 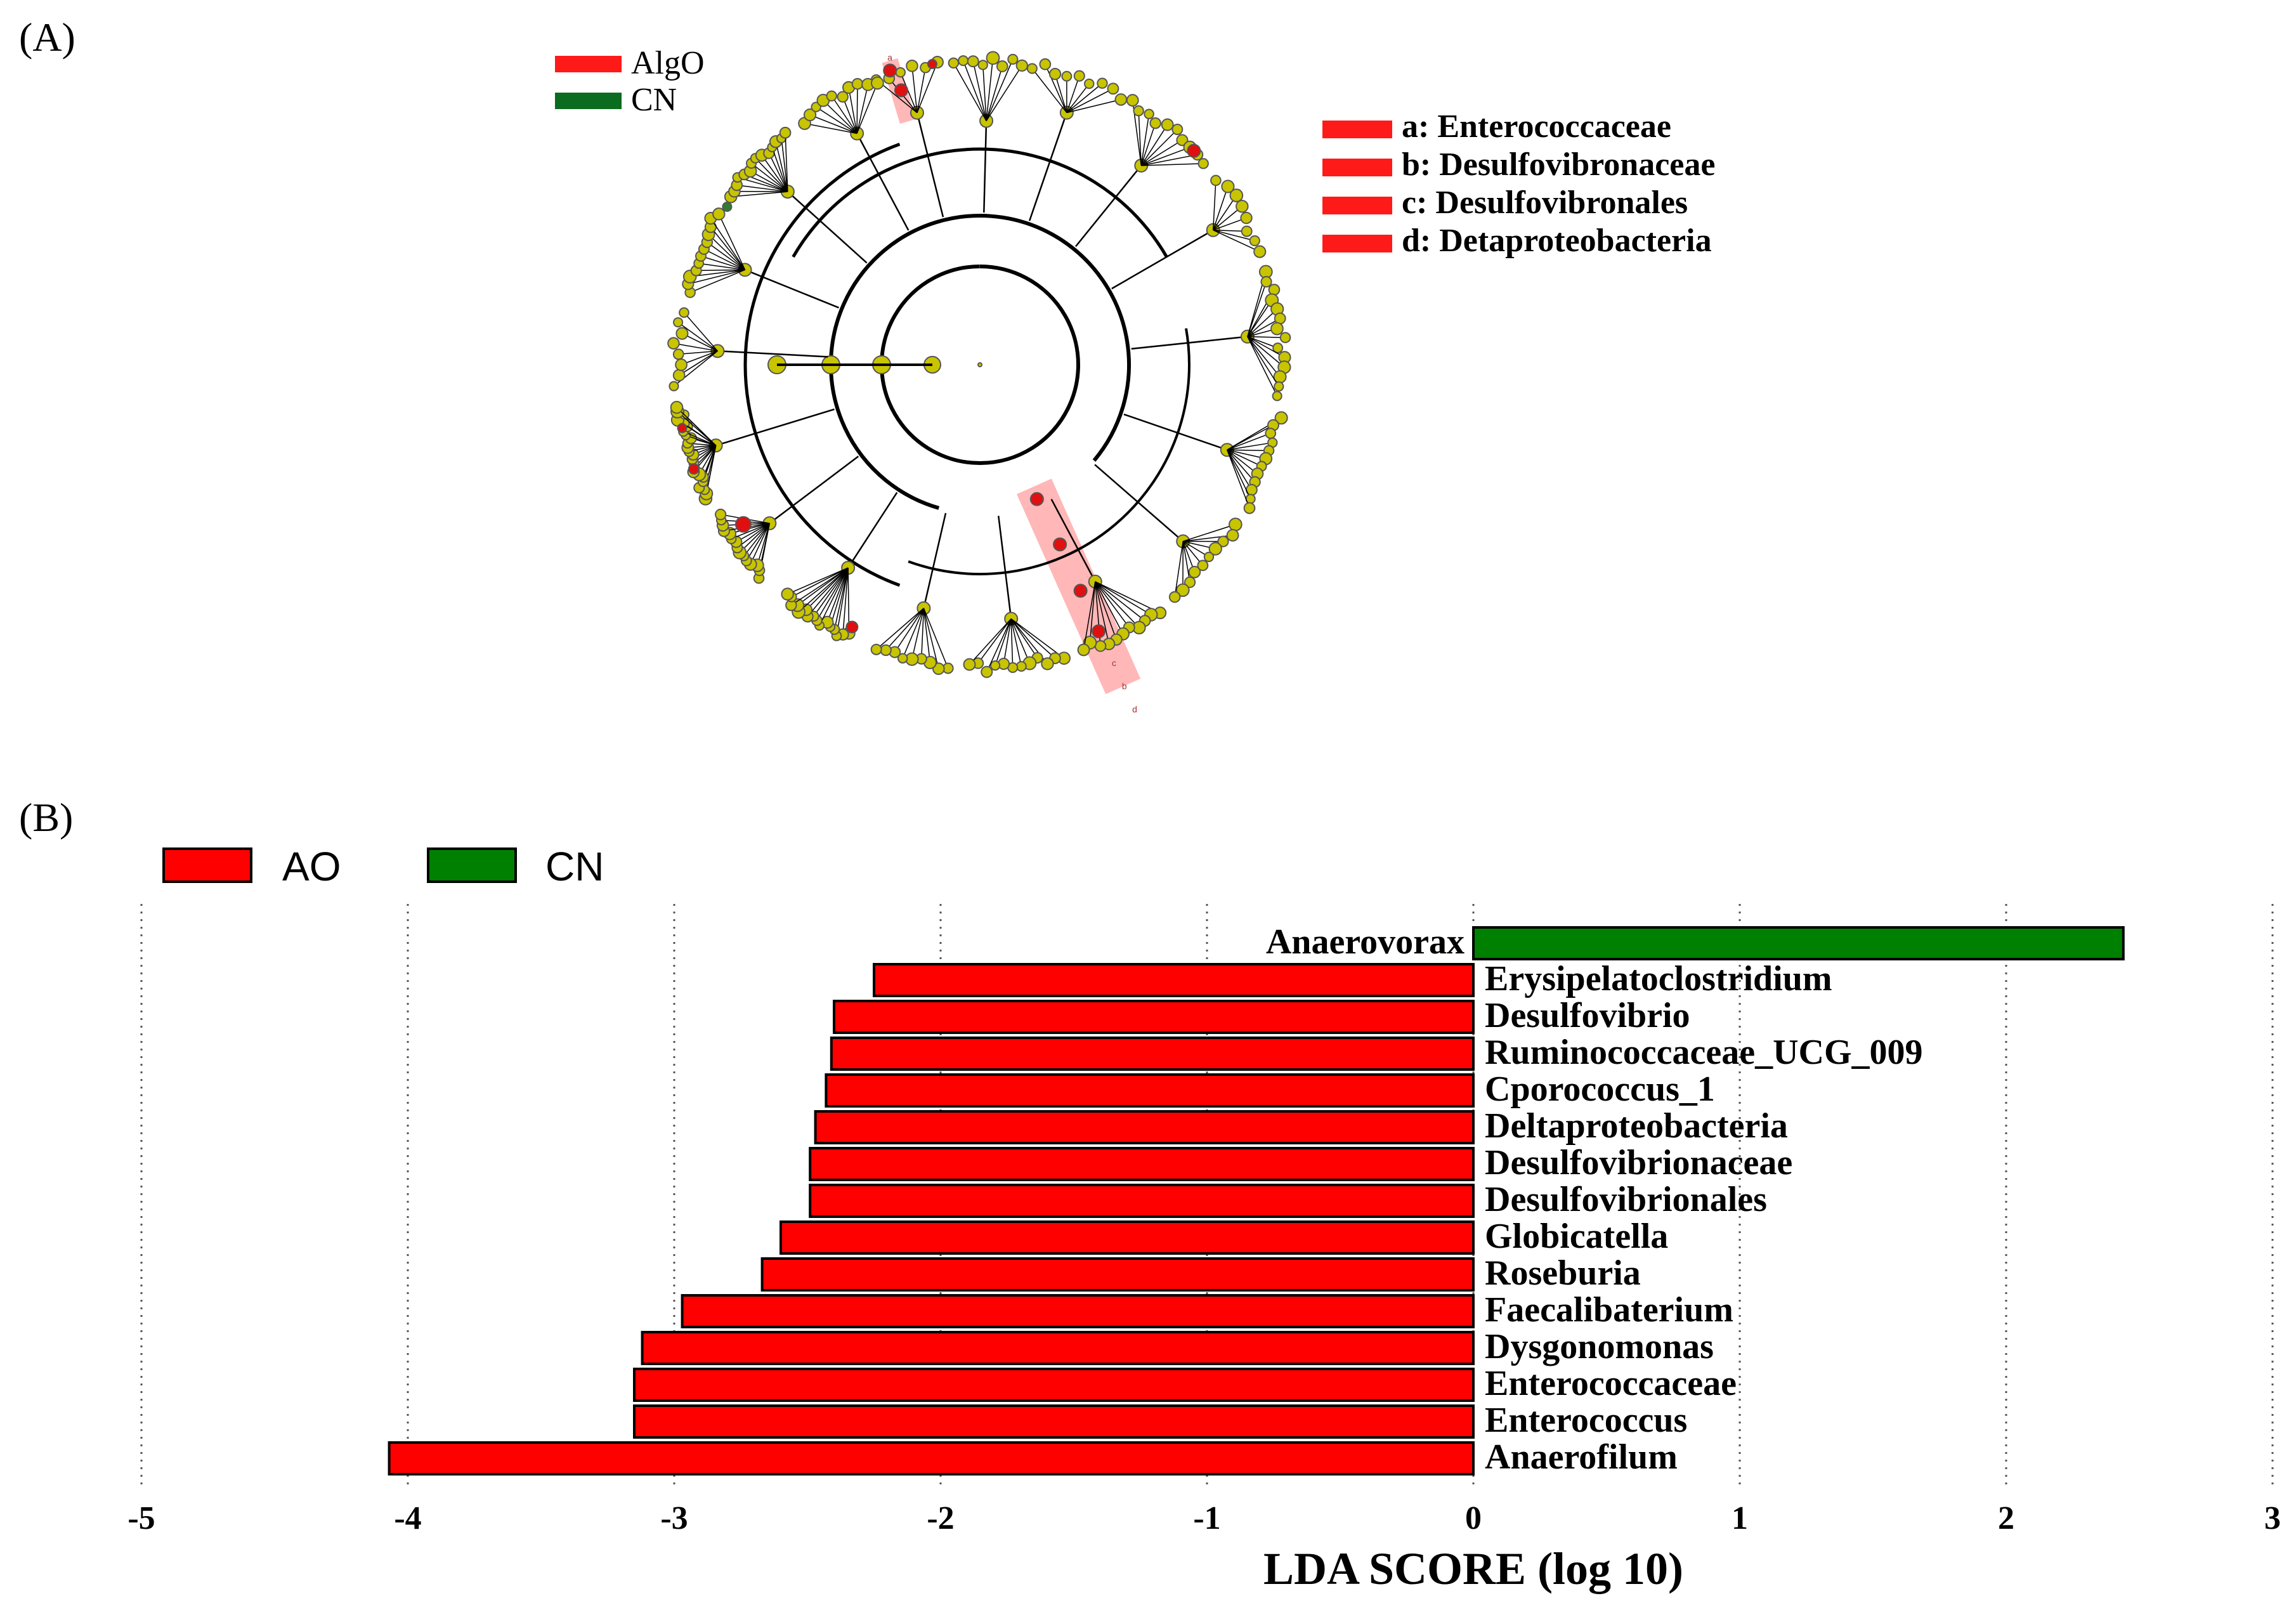 What do you see at coordinates (589, 64) in the screenshot?
I see `legend-swatch-algo` at bounding box center [589, 64].